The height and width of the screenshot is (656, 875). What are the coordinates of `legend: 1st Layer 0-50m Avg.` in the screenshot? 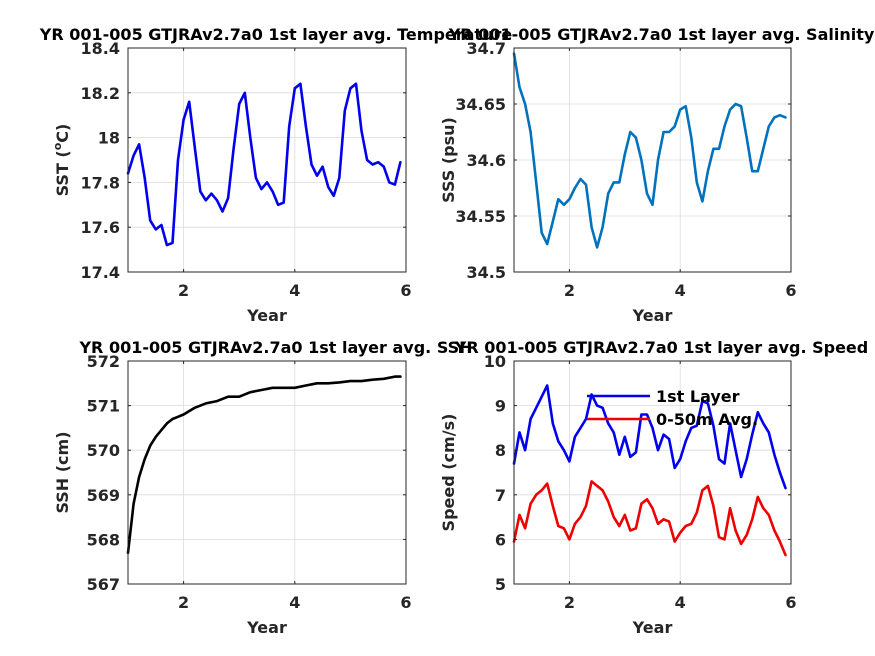 It's located at (672, 408).